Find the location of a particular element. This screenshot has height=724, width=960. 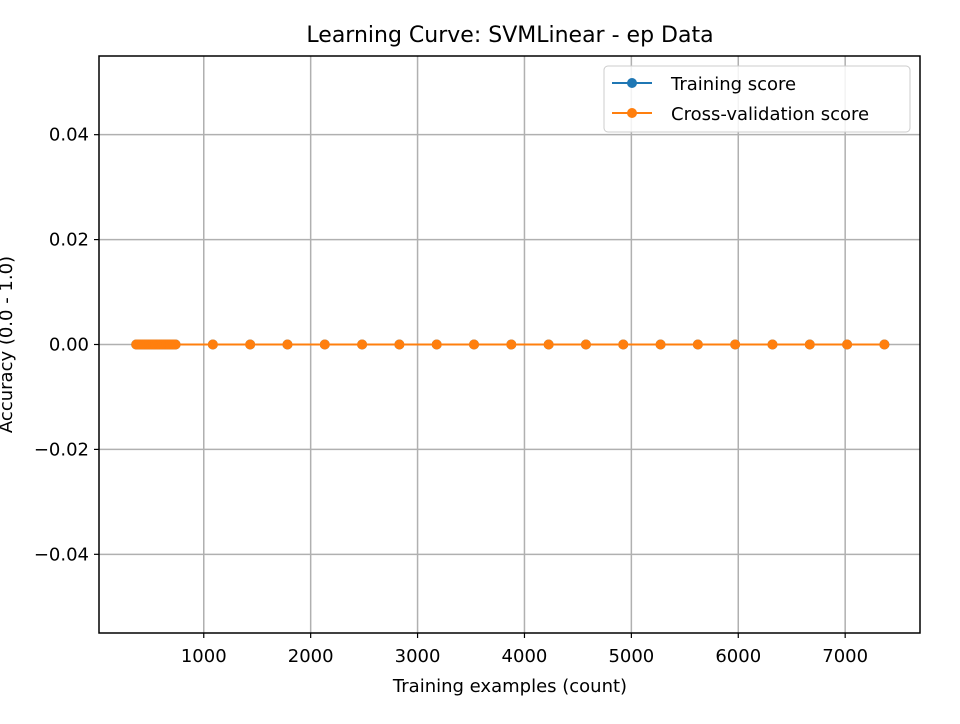

x-tick-label: 5000 is located at coordinates (631, 656).